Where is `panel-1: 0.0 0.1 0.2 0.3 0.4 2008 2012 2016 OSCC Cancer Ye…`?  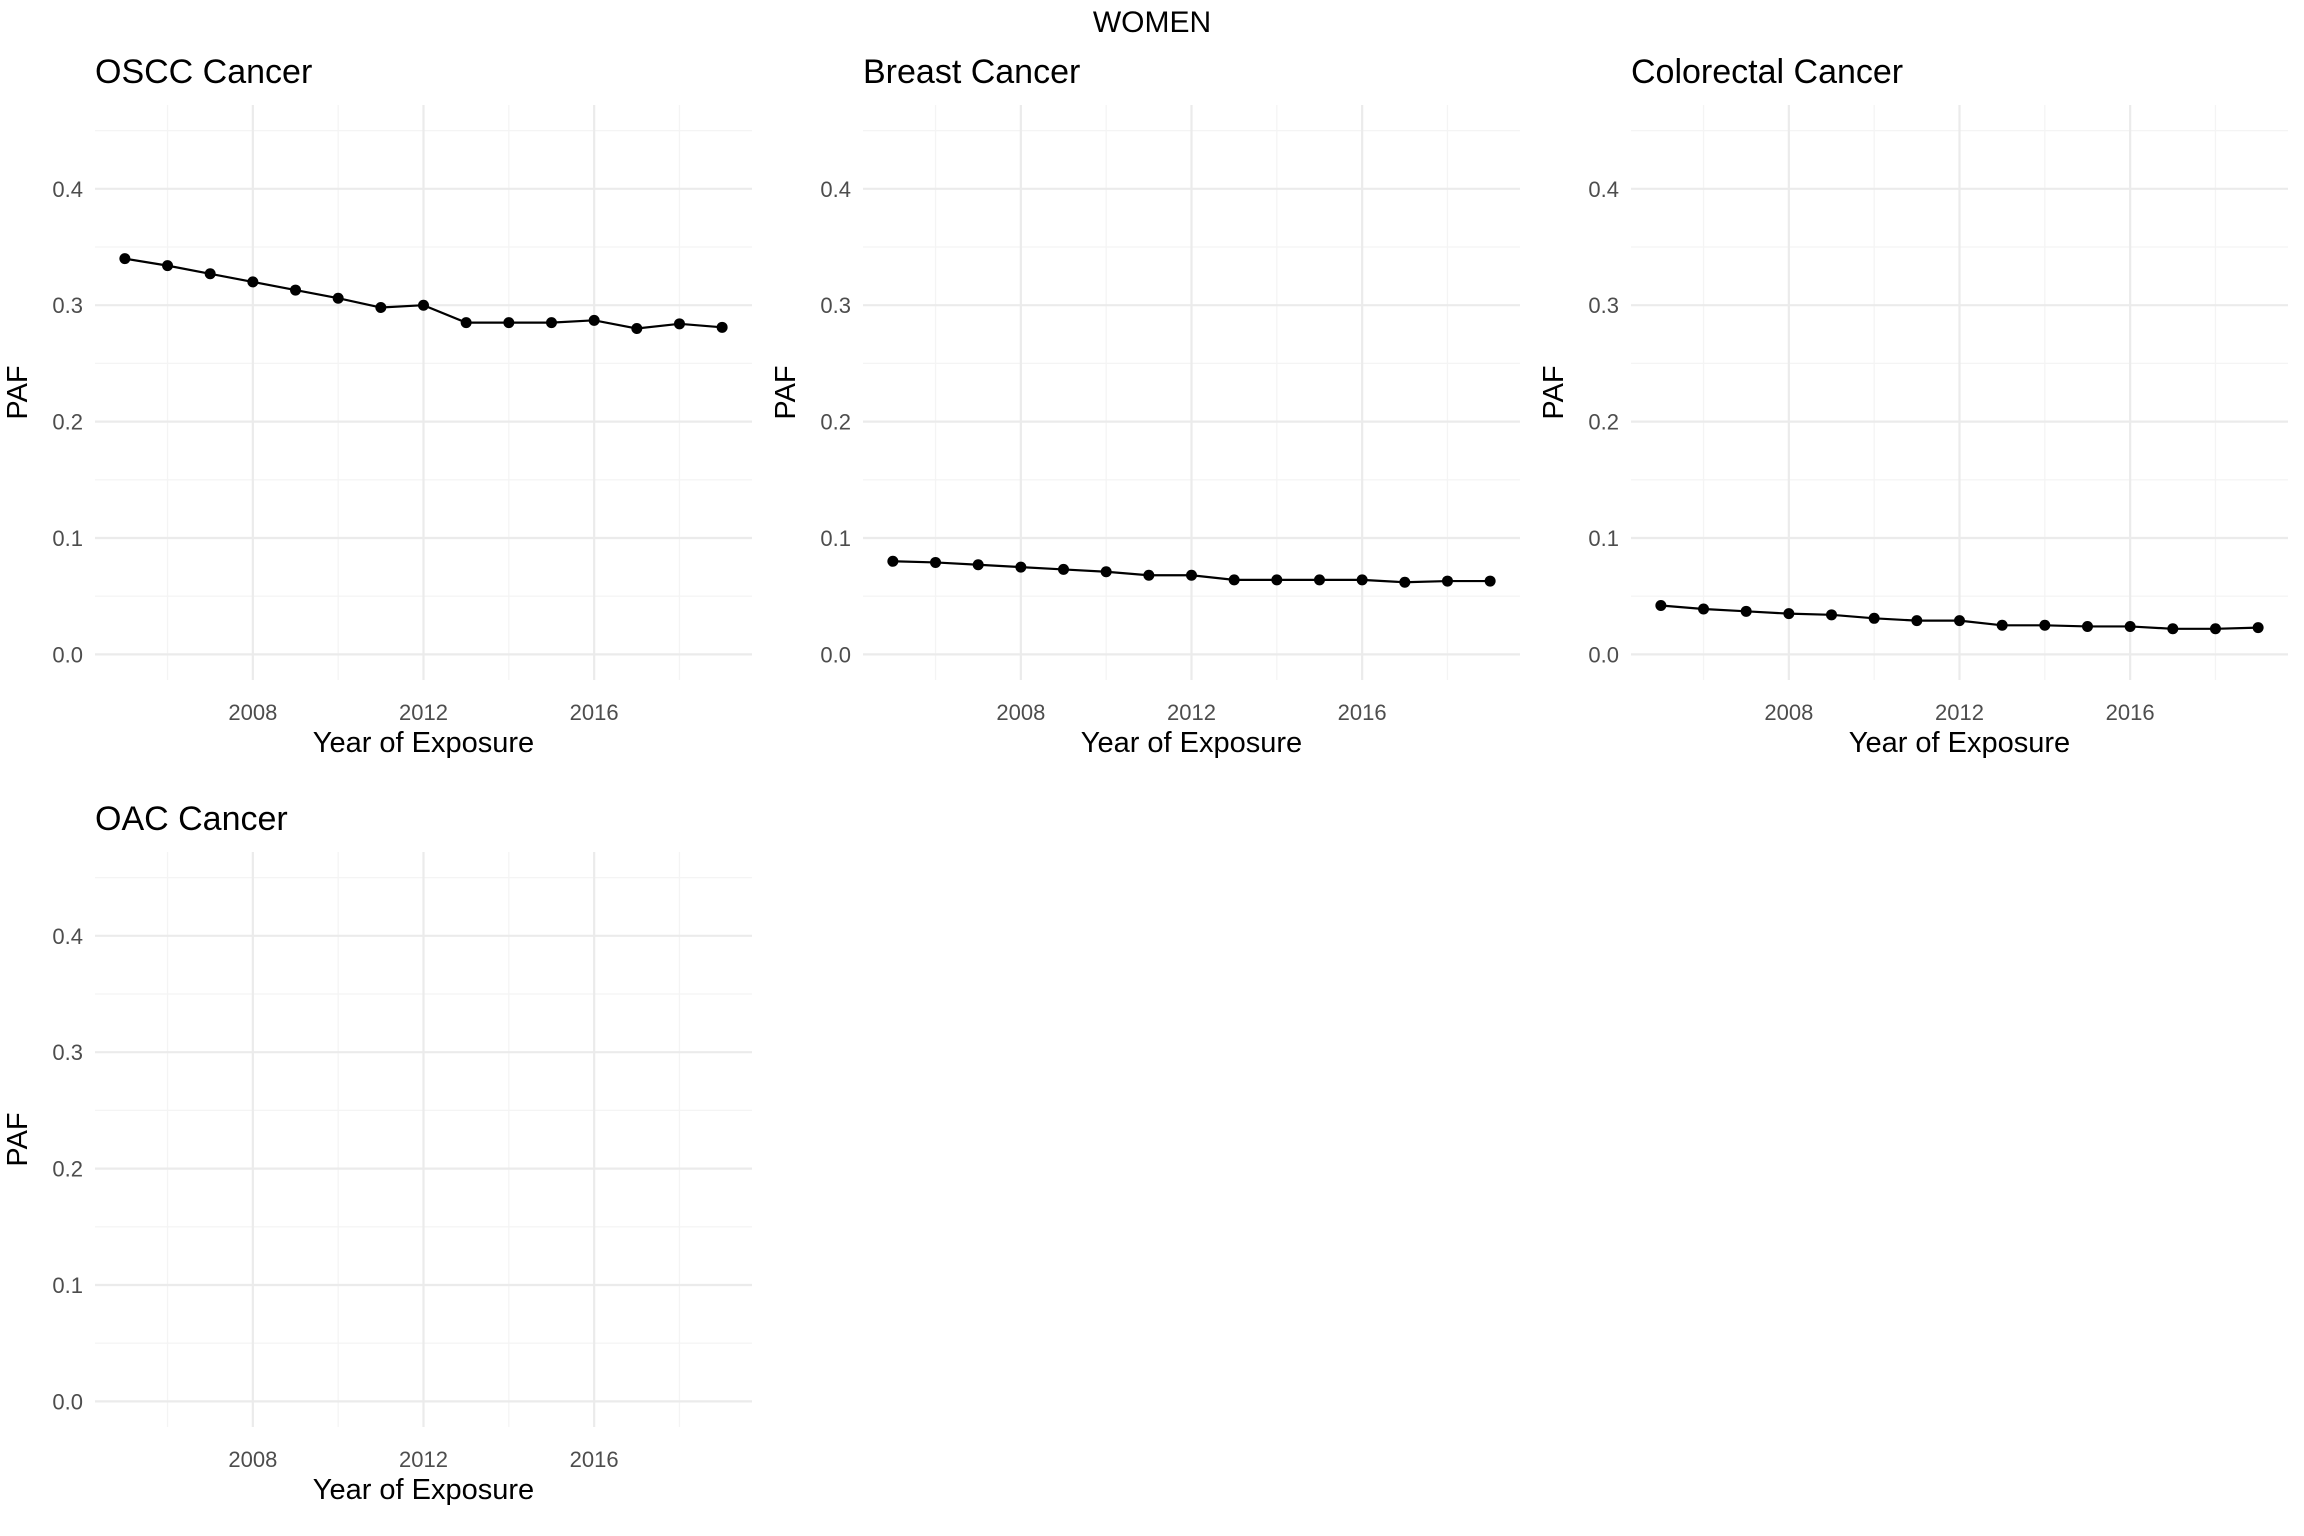 panel-1: 0.0 0.1 0.2 0.3 0.4 2008 2012 2016 OSCC Cancer Ye… is located at coordinates (377, 406).